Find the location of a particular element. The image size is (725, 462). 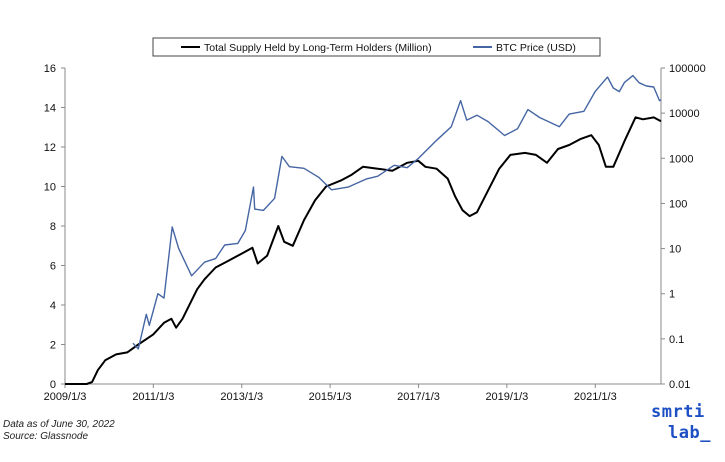

brand-logo: smrti lab_ is located at coordinates (686, 423).